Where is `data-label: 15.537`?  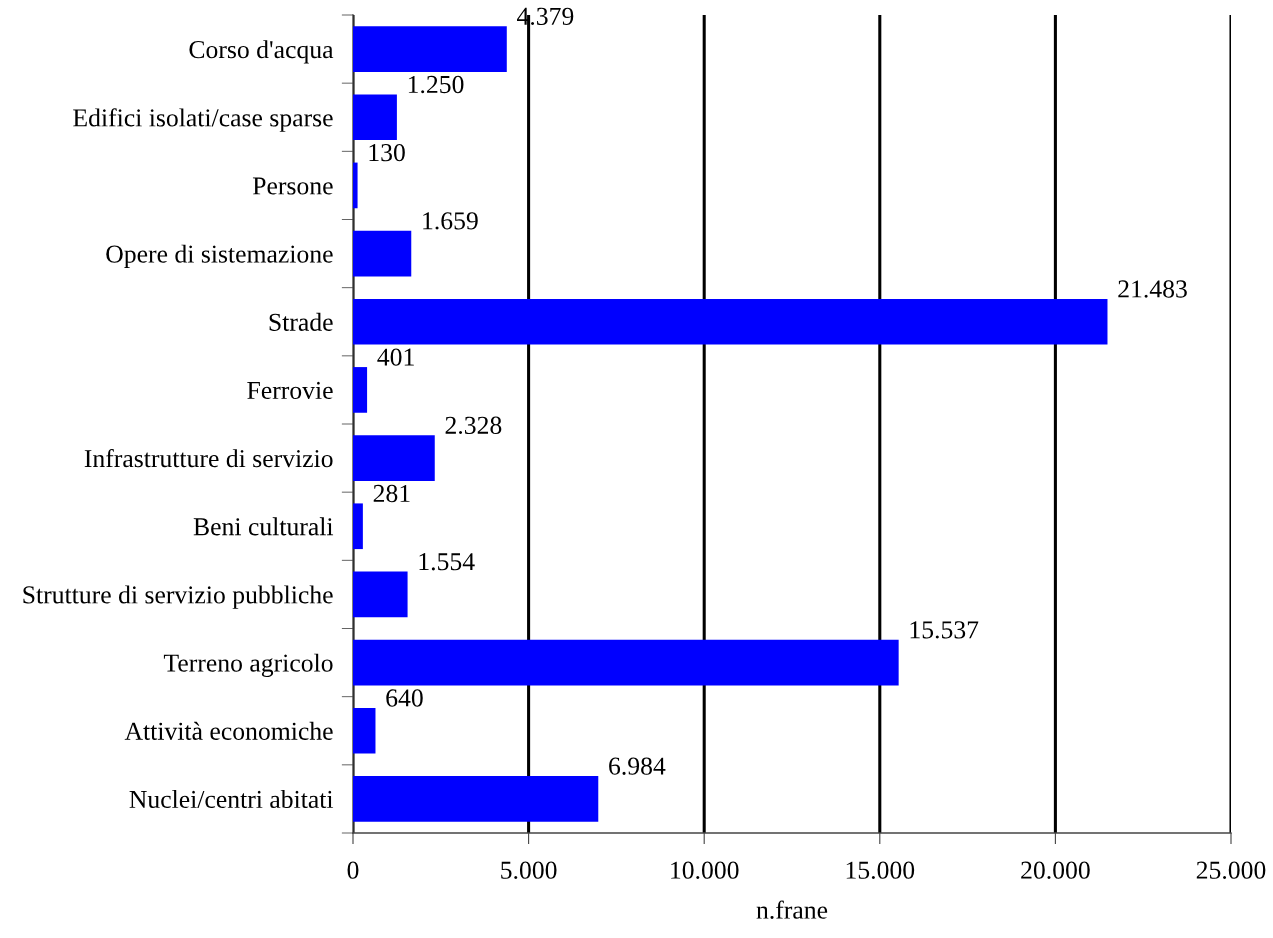 data-label: 15.537 is located at coordinates (944, 630).